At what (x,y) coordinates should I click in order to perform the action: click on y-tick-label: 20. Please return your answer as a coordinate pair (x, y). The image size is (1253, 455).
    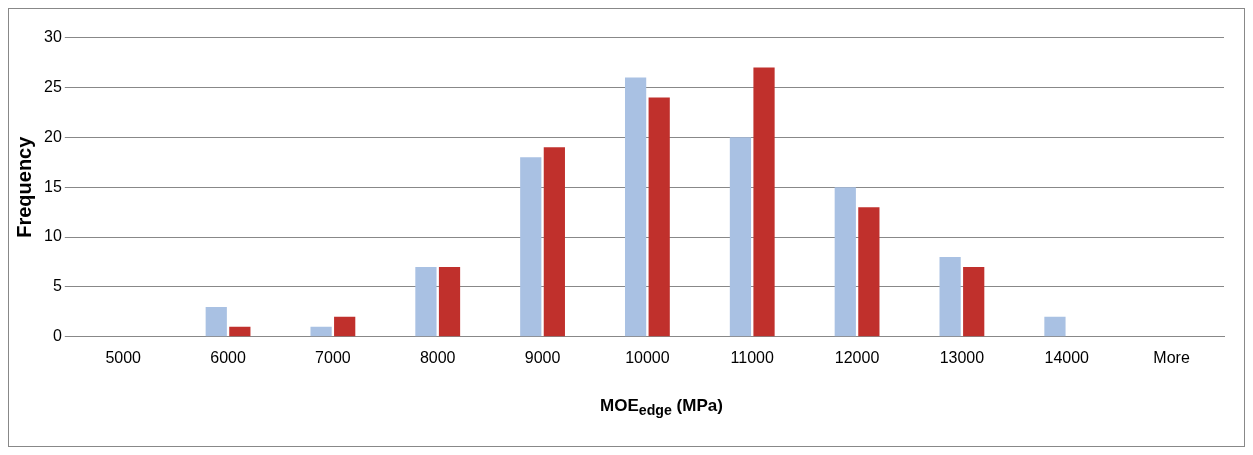
    Looking at the image, I should click on (53, 136).